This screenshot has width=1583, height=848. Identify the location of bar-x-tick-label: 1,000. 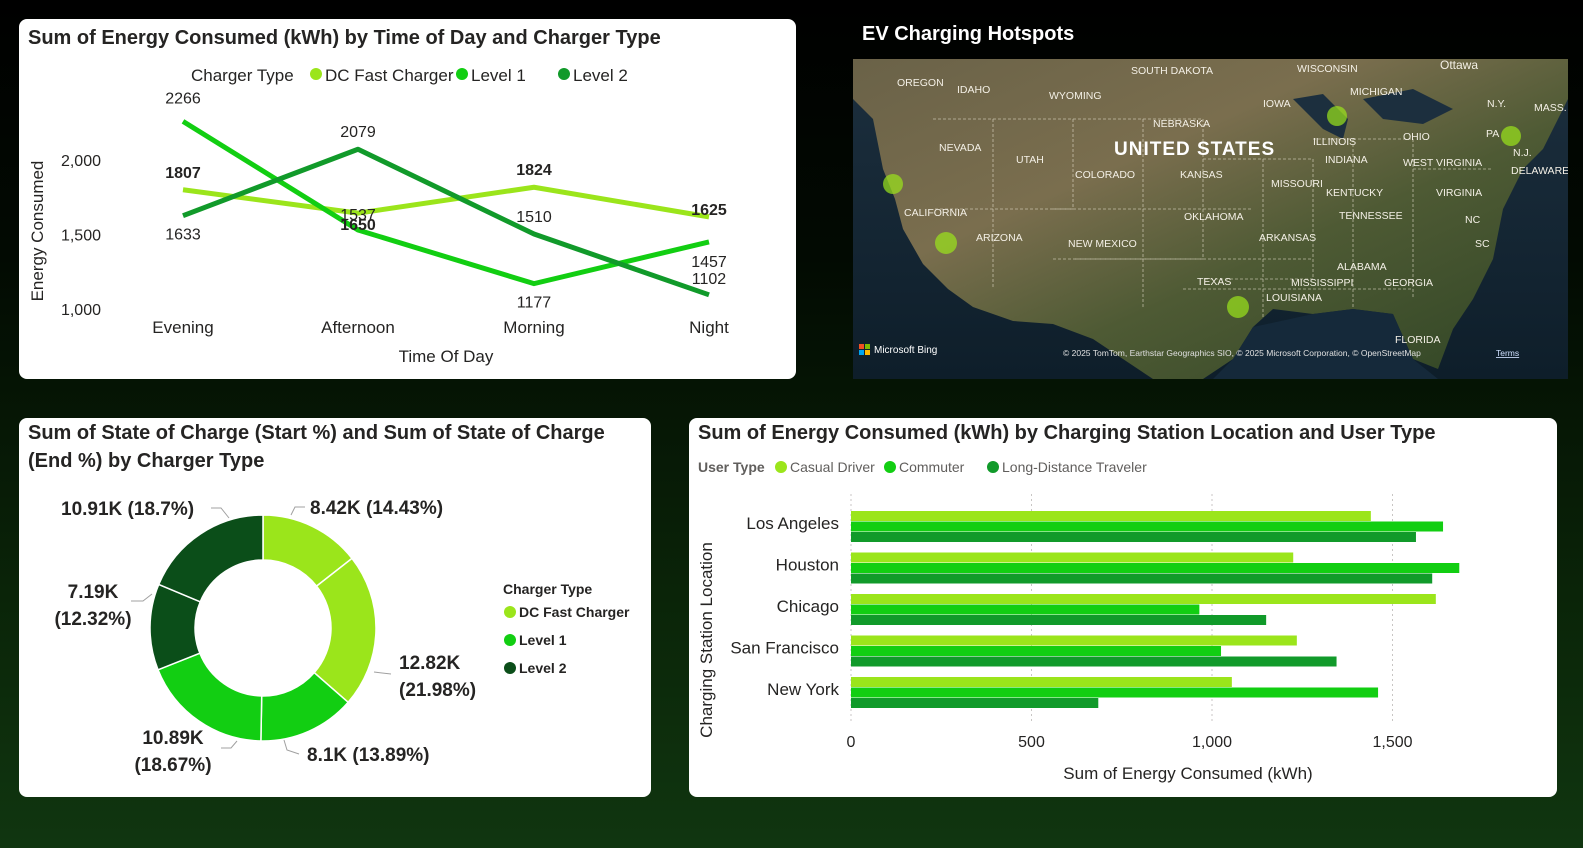
(1212, 742).